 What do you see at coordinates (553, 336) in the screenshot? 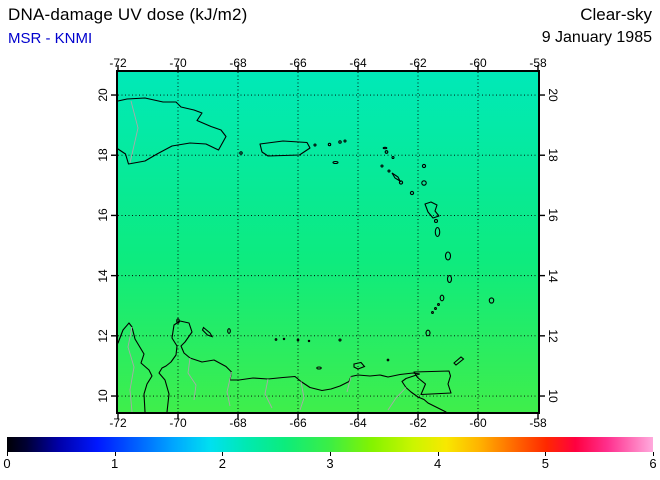
I see `lat-tick-label-right: 12` at bounding box center [553, 336].